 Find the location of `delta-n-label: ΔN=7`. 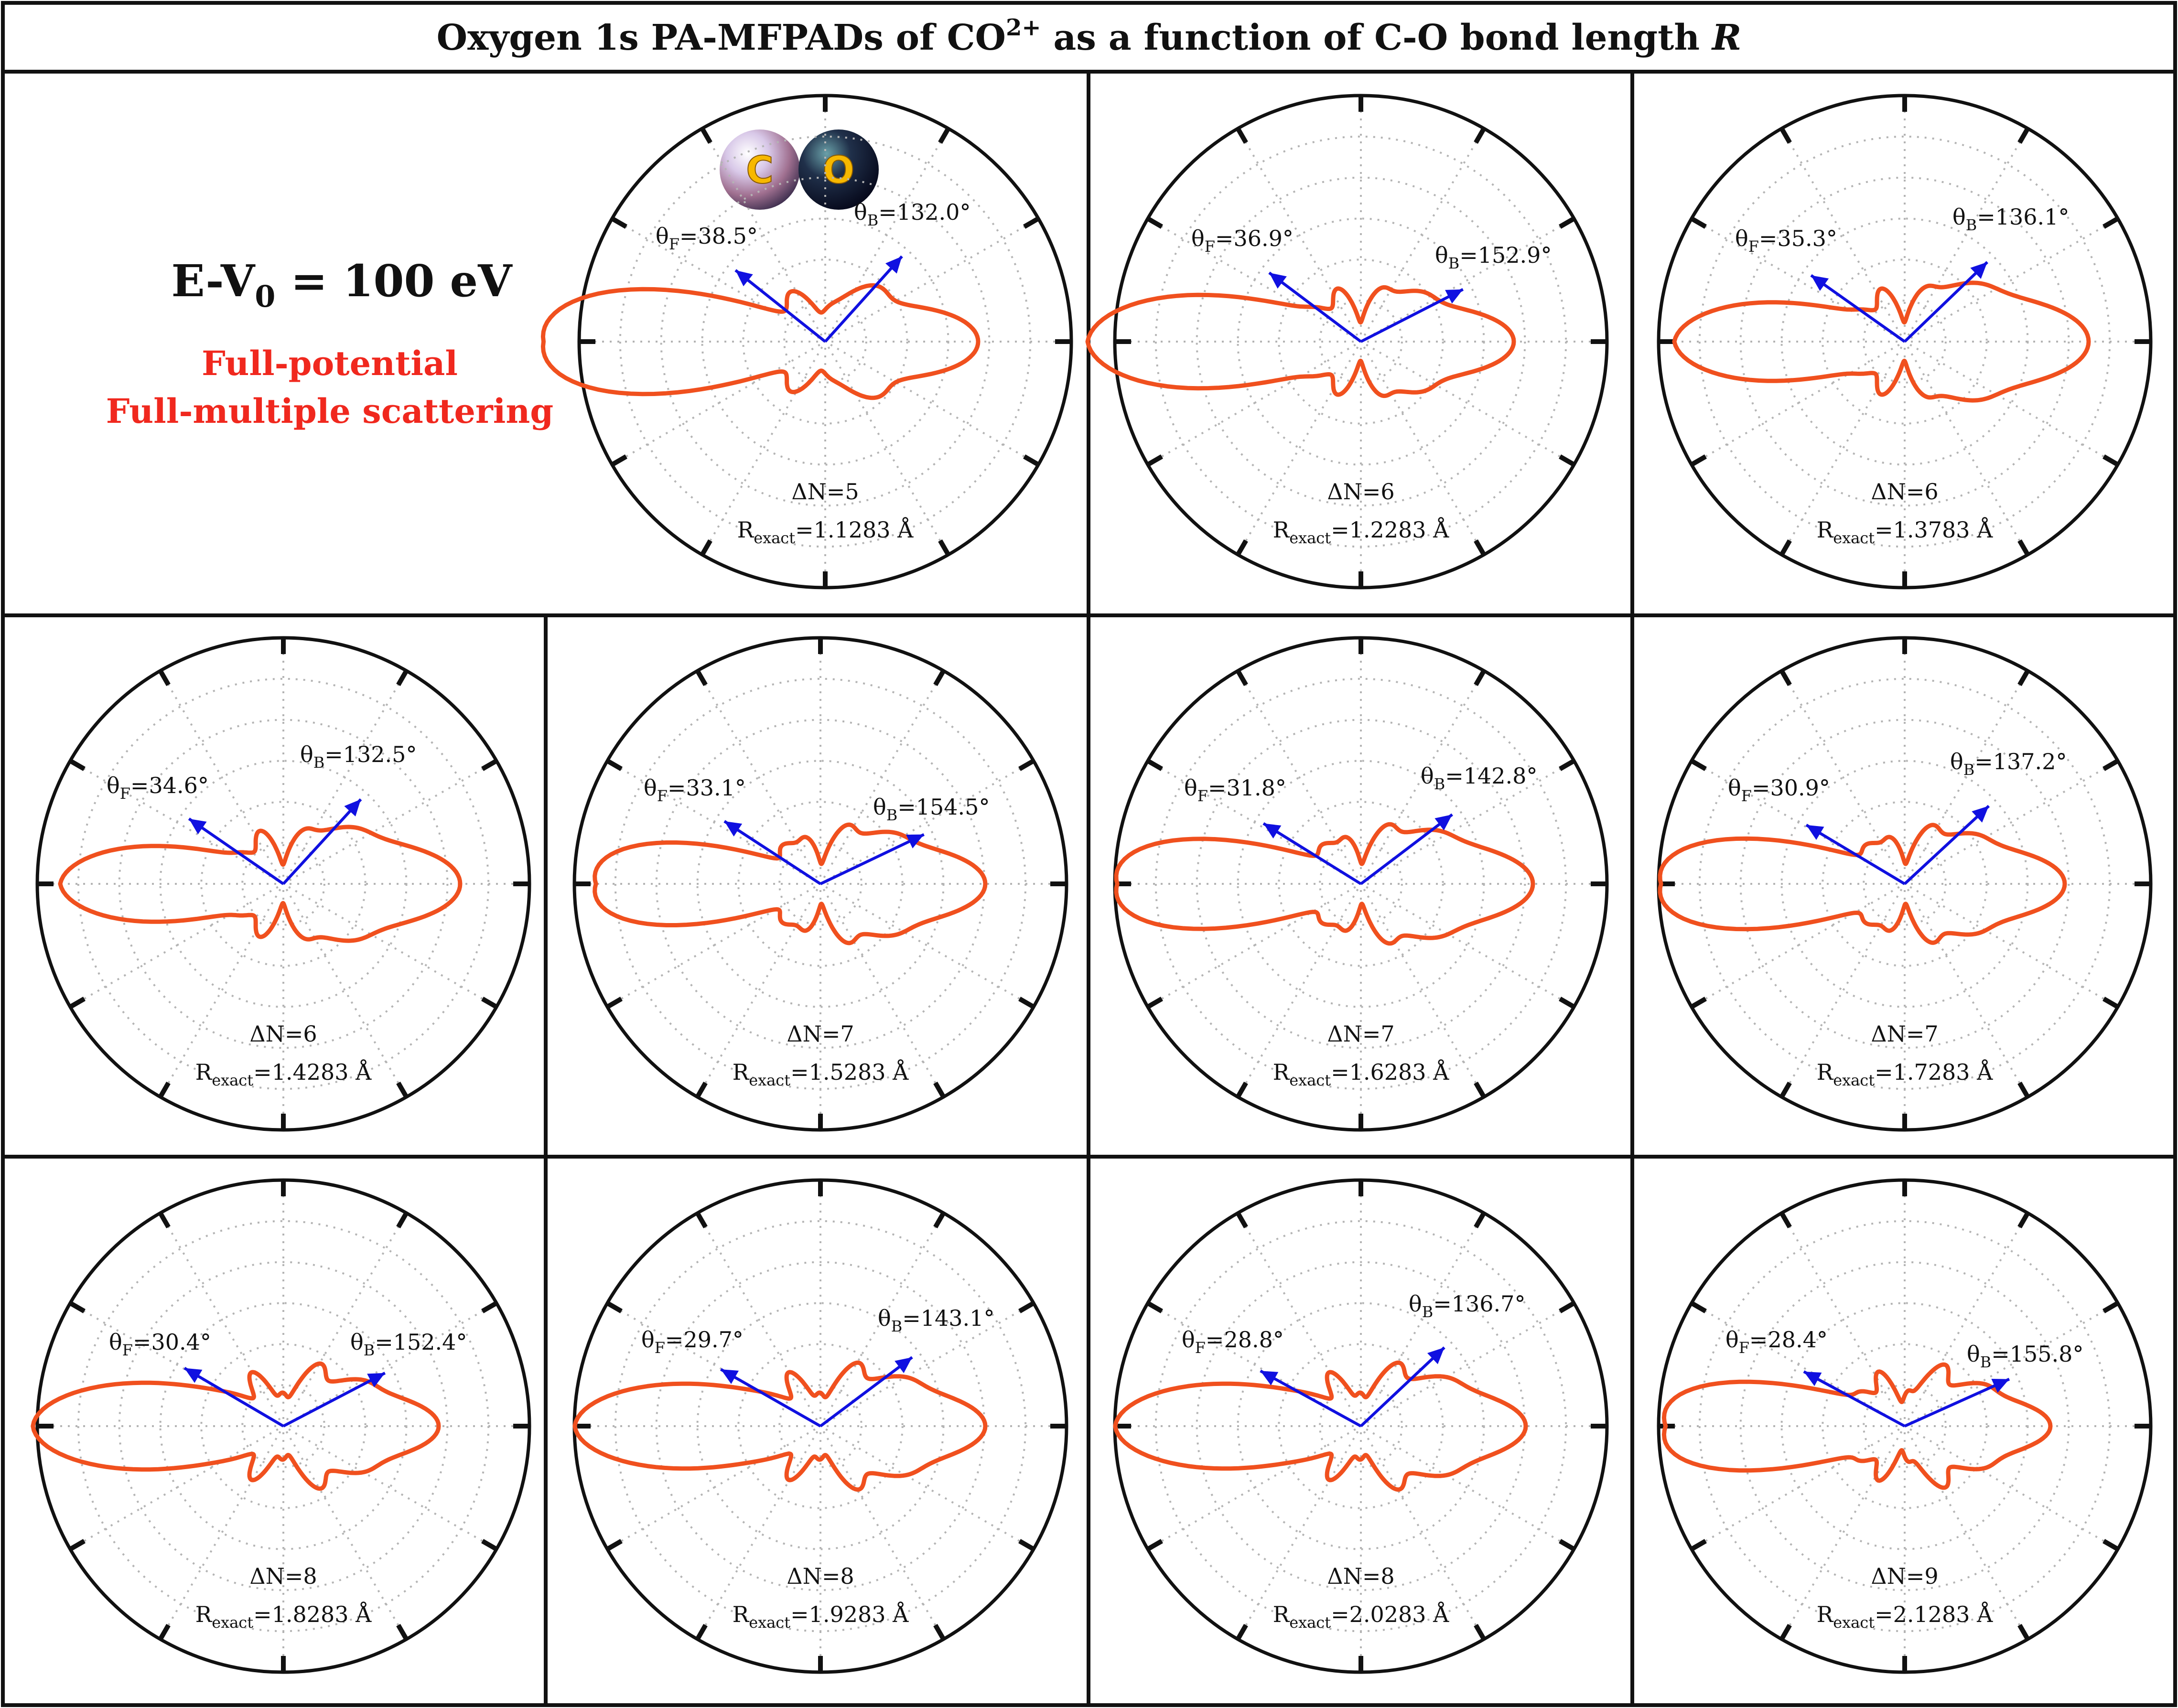

delta-n-label: ΔN=7 is located at coordinates (1905, 1034).